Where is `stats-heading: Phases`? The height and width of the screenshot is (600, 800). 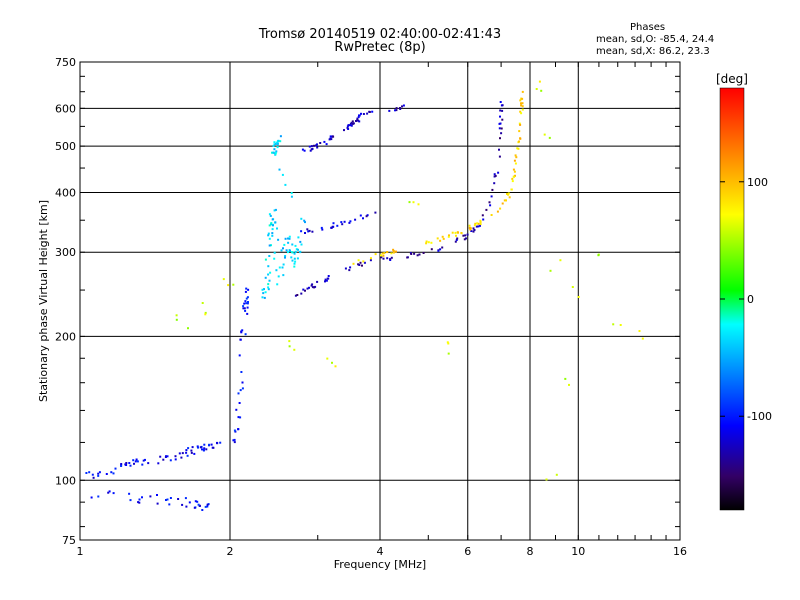 stats-heading: Phases is located at coordinates (648, 27).